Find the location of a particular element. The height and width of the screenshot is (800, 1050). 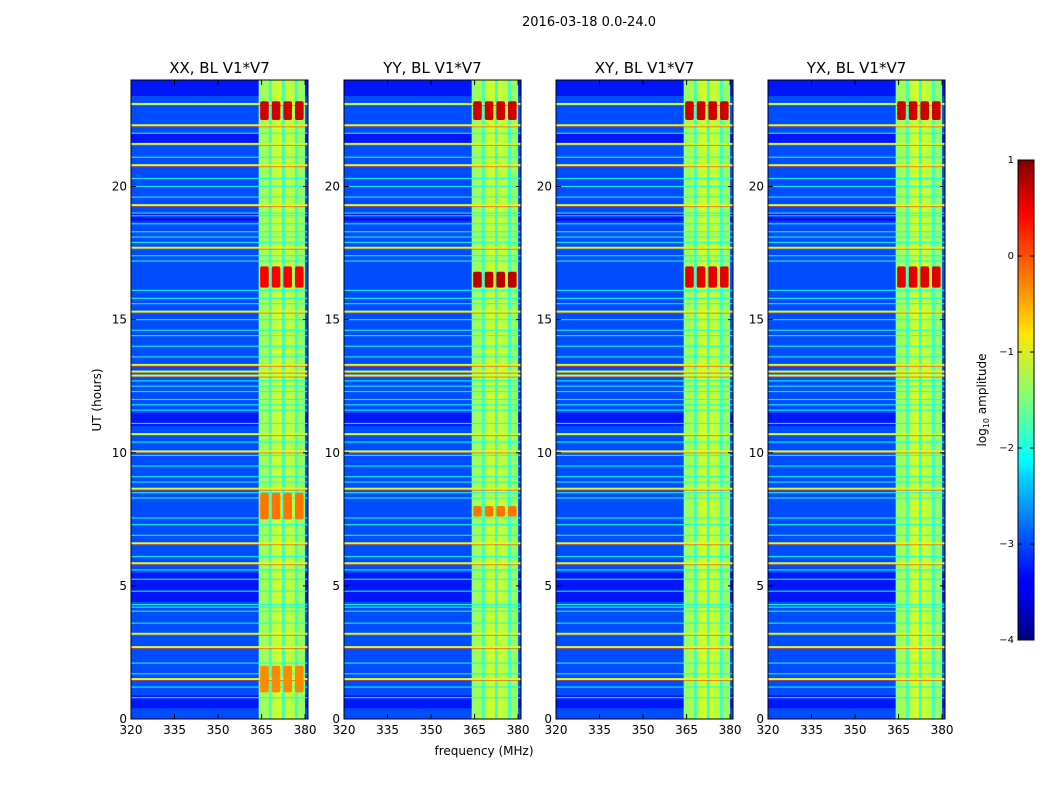

x-tick-label: 350 is located at coordinates (643, 730).